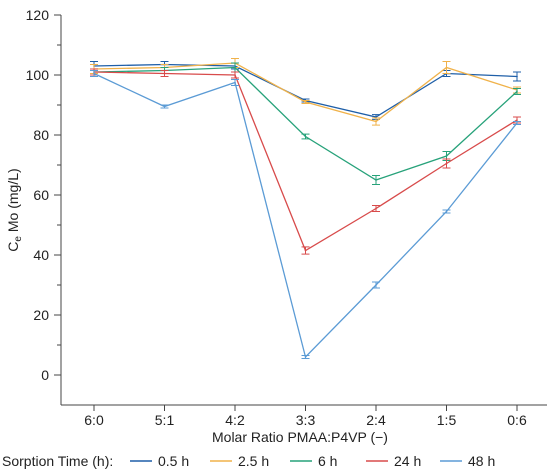 Image resolution: width=550 pixels, height=474 pixels. I want to click on x-tick-label: 4:2, so click(235, 420).